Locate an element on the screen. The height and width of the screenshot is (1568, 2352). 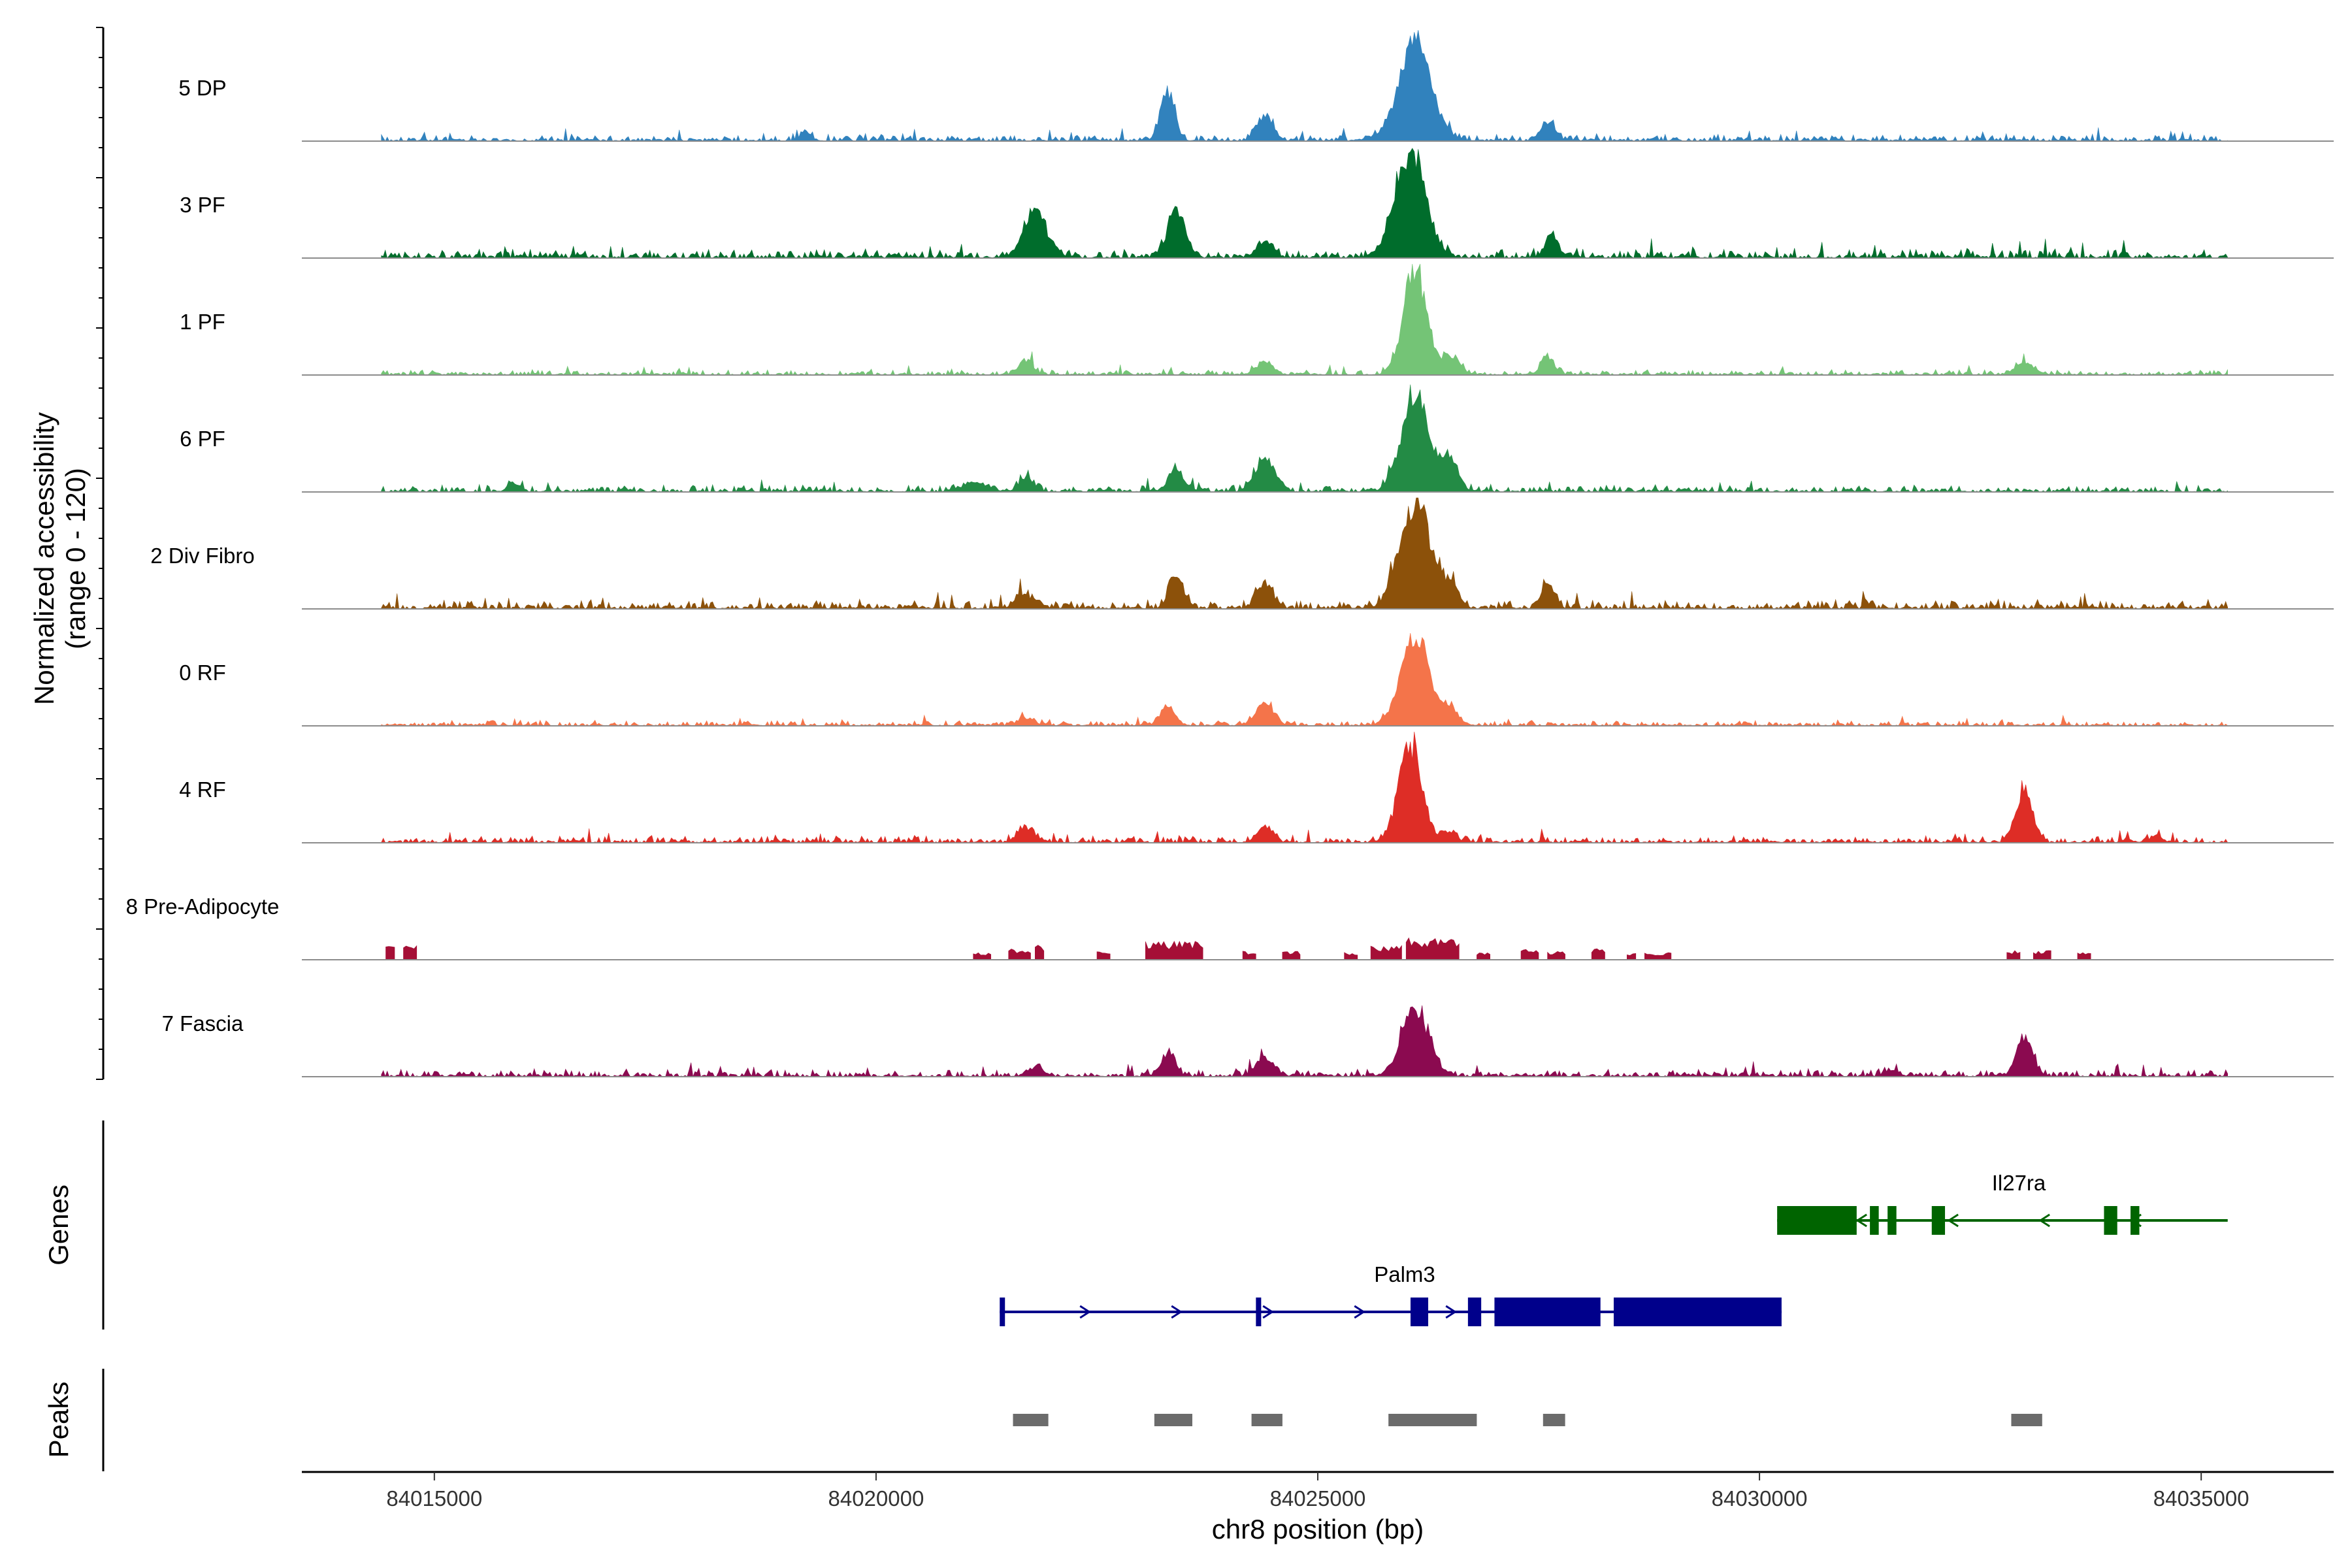
track-2-div-fibro is located at coordinates (1318, 553).